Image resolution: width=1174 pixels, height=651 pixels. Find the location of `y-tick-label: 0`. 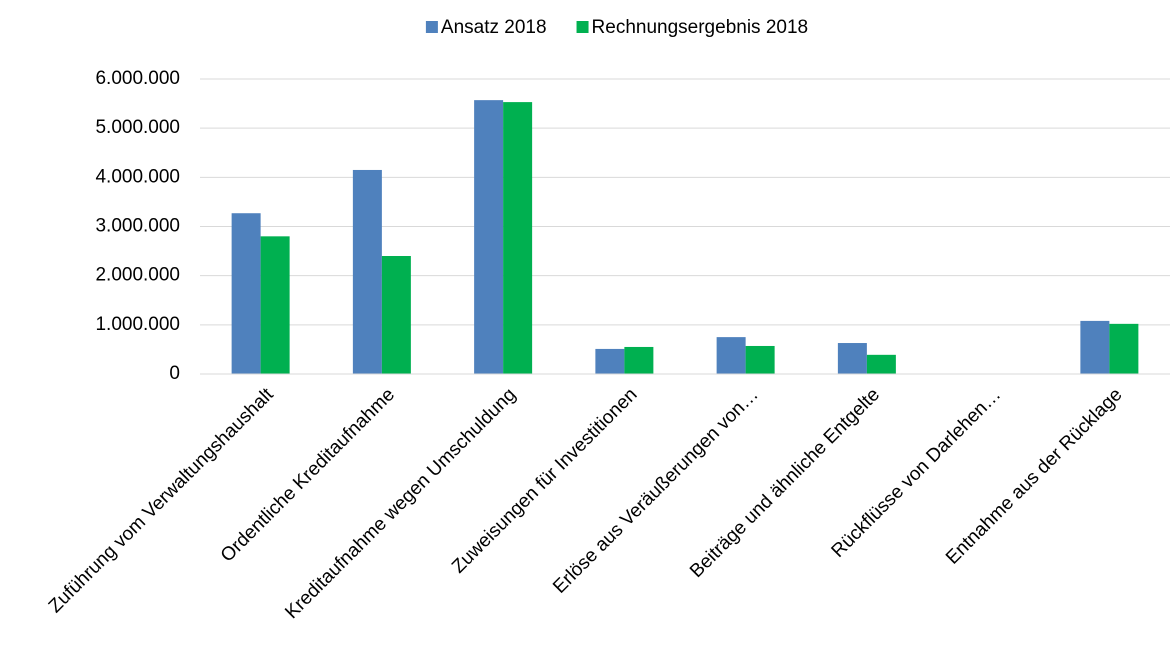

y-tick-label: 0 is located at coordinates (174, 373).